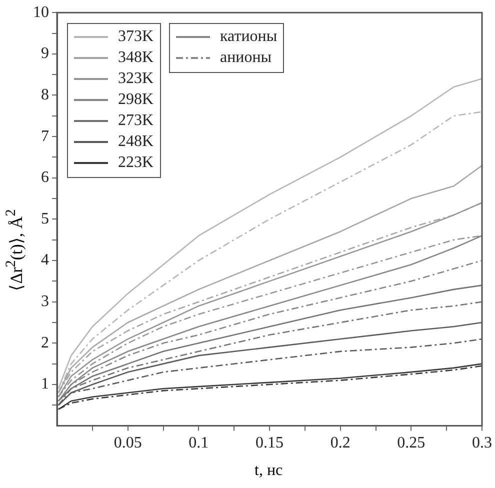 This screenshot has height=488, width=495. Describe the element at coordinates (268, 471) in the screenshot. I see `x-axis-title: t, нс` at that location.